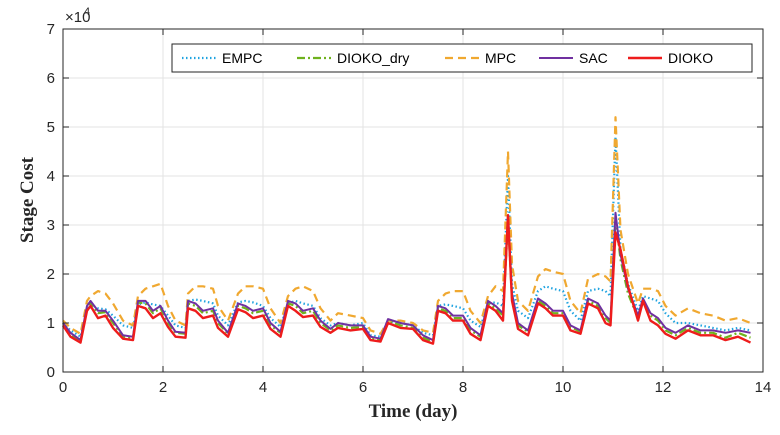  I want to click on y-tick-label: 5, so click(51, 127).